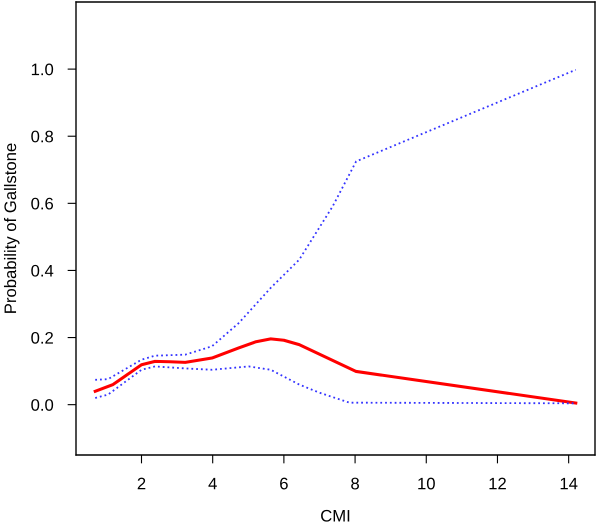 The width and height of the screenshot is (597, 523). I want to click on x-axis-title: CMI, so click(335, 516).